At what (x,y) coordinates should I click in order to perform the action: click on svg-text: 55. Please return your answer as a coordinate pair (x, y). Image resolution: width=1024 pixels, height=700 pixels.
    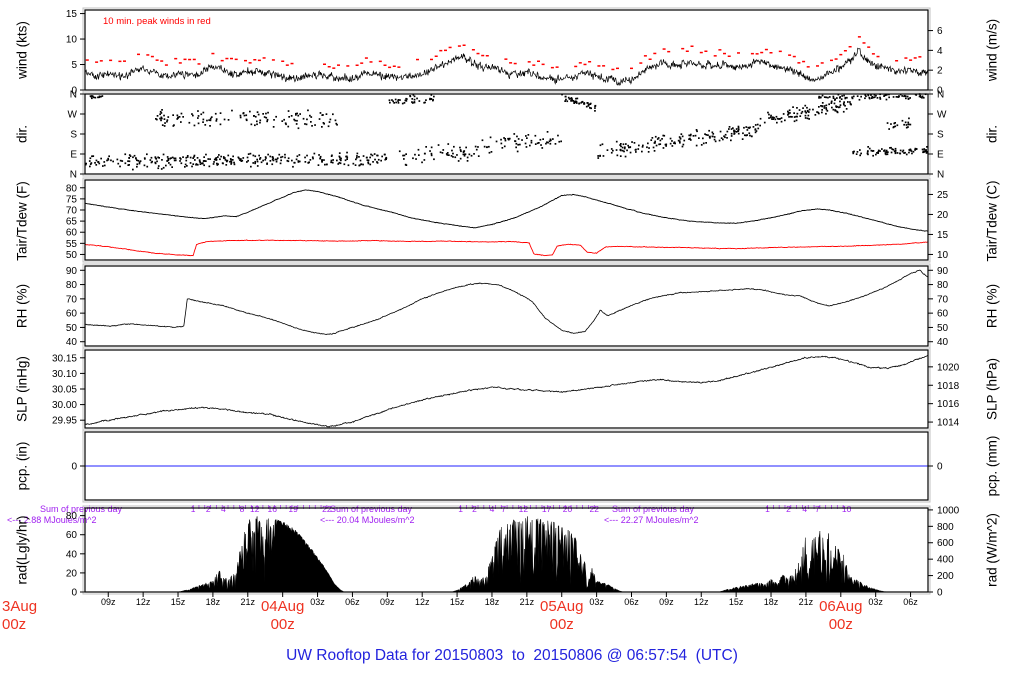
    Looking at the image, I should click on (72, 244).